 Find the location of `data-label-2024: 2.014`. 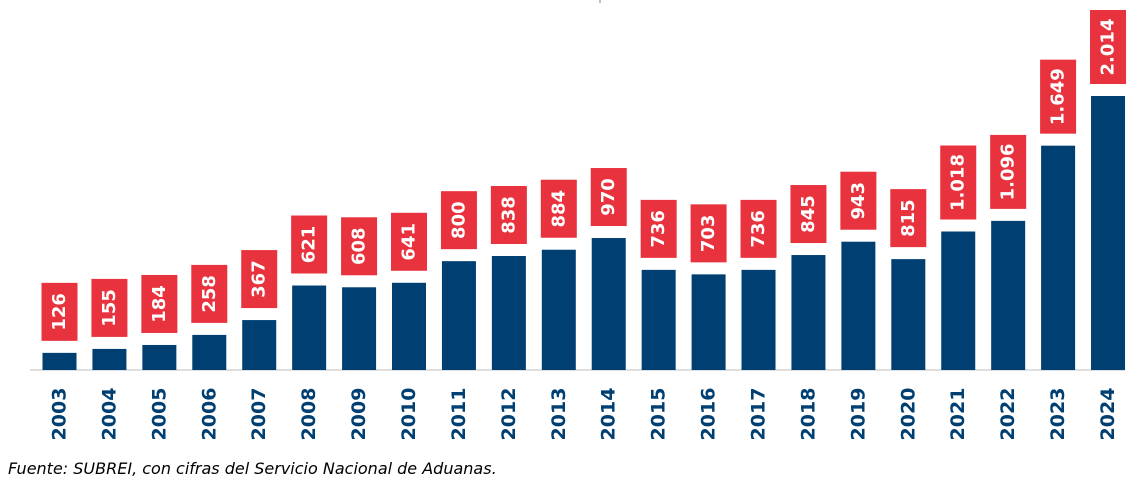

data-label-2024: 2.014 is located at coordinates (1108, 47).